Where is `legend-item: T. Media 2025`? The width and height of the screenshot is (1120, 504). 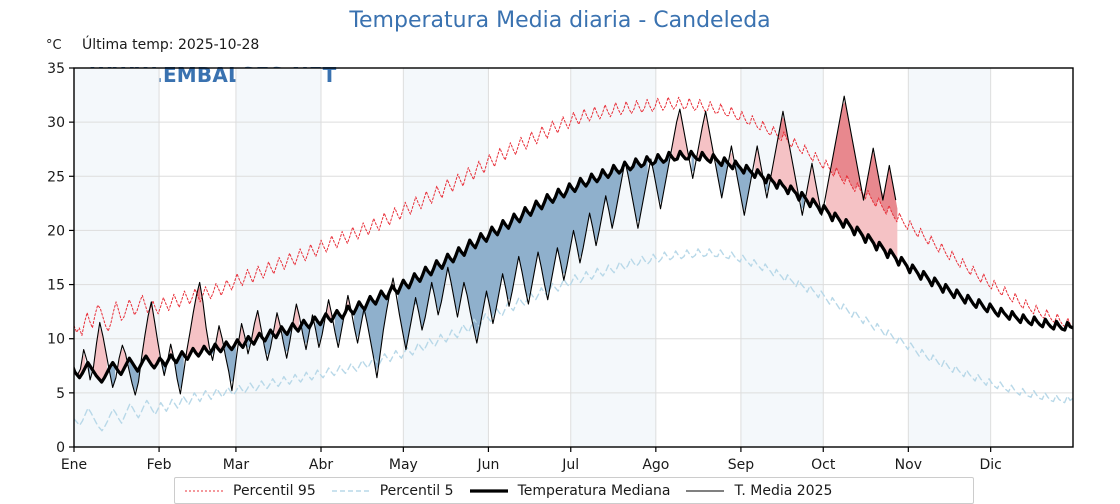
legend-item: T. Media 2025 is located at coordinates (758, 491).